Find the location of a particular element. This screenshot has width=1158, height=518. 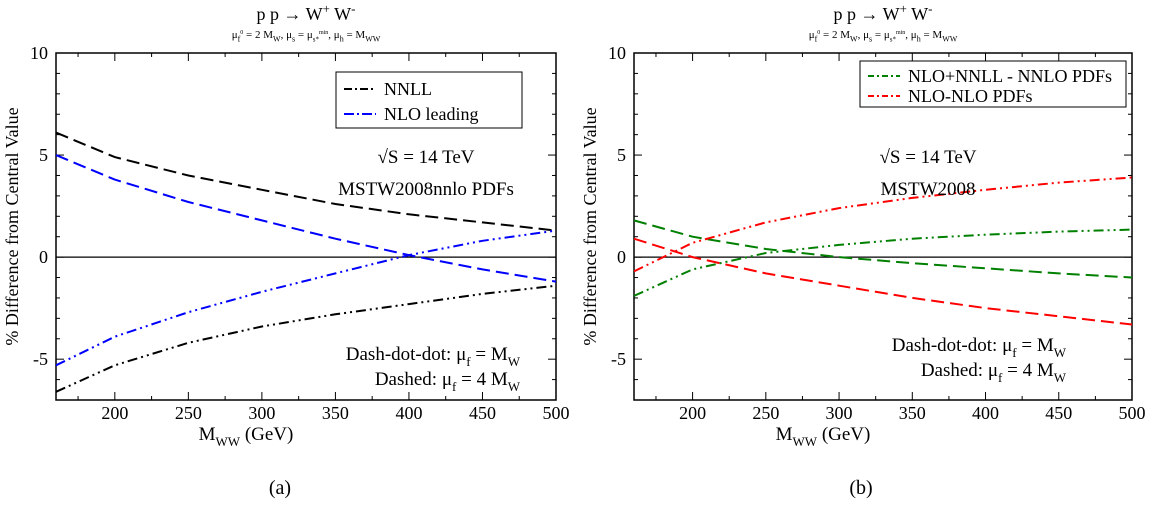

panel-caption: (a) is located at coordinates (280, 488).